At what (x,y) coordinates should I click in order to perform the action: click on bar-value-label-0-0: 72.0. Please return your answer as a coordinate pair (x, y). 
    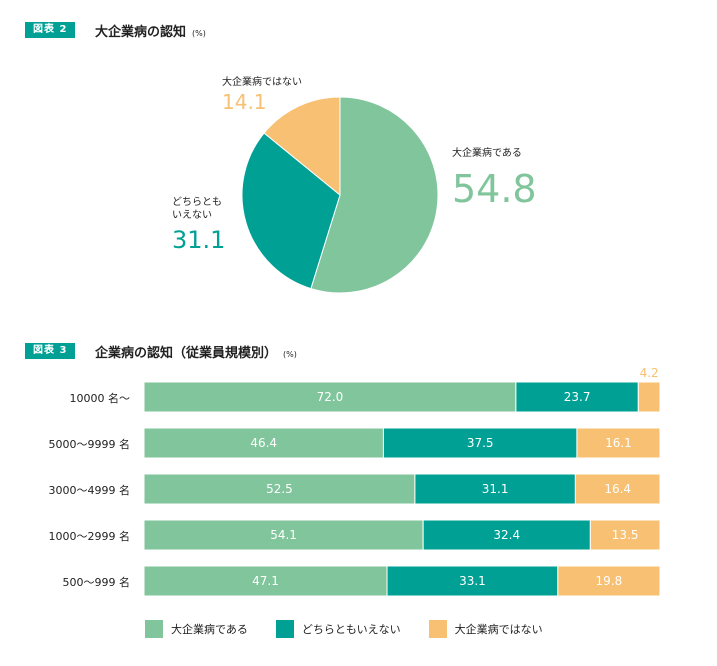
    Looking at the image, I should click on (330, 397).